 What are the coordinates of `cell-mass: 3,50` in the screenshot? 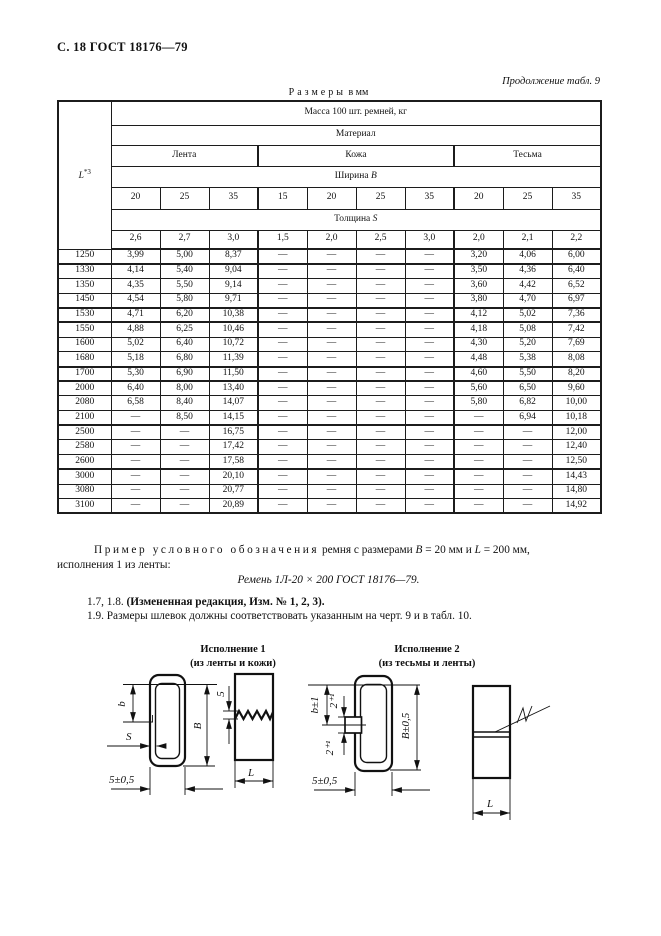 It's located at (478, 271).